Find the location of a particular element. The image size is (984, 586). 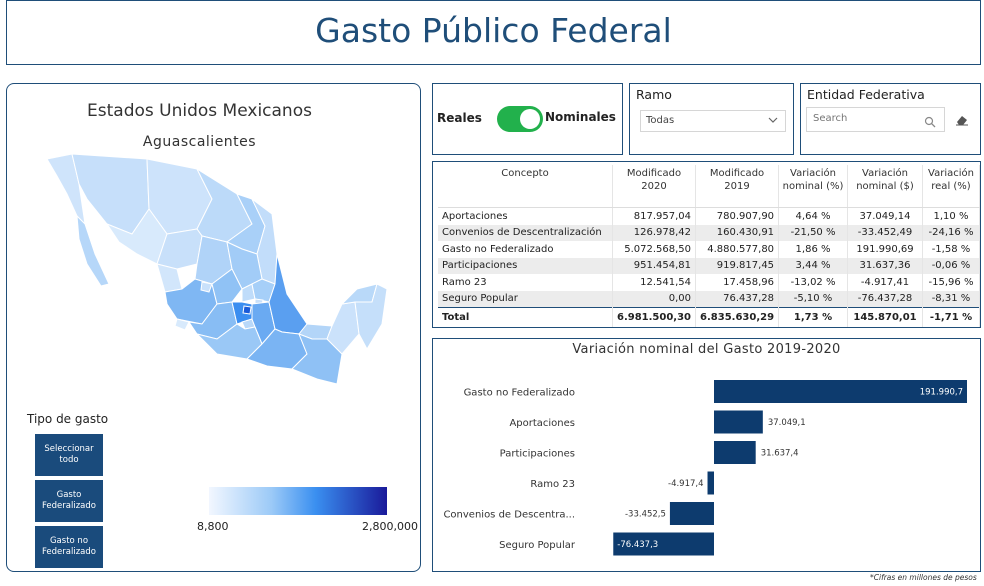

toggle-knob is located at coordinates (530, 119).